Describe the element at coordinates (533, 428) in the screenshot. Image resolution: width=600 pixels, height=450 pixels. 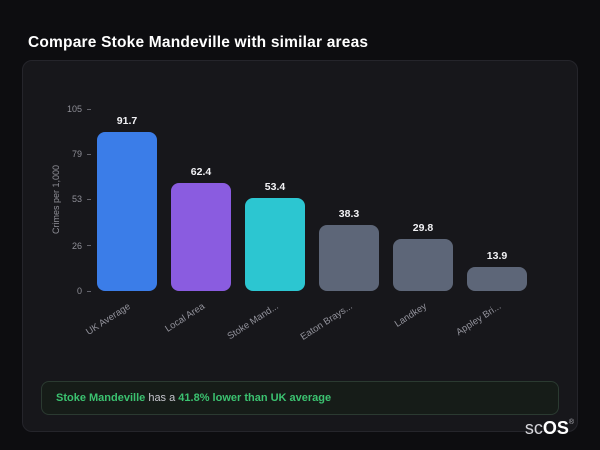
I see `brand-logo-light: sc` at that location.